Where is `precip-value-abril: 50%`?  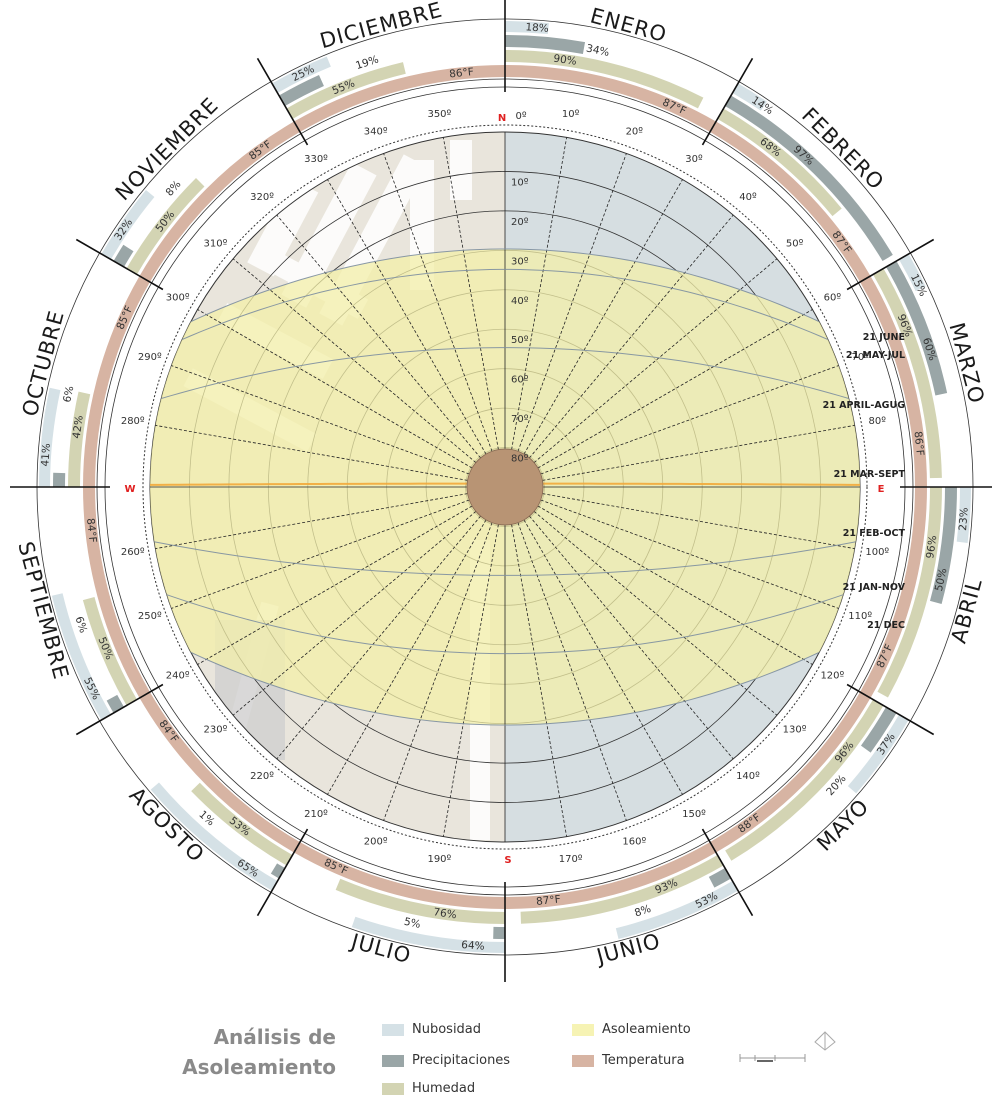
precip-value-abril: 50% is located at coordinates (941, 579).